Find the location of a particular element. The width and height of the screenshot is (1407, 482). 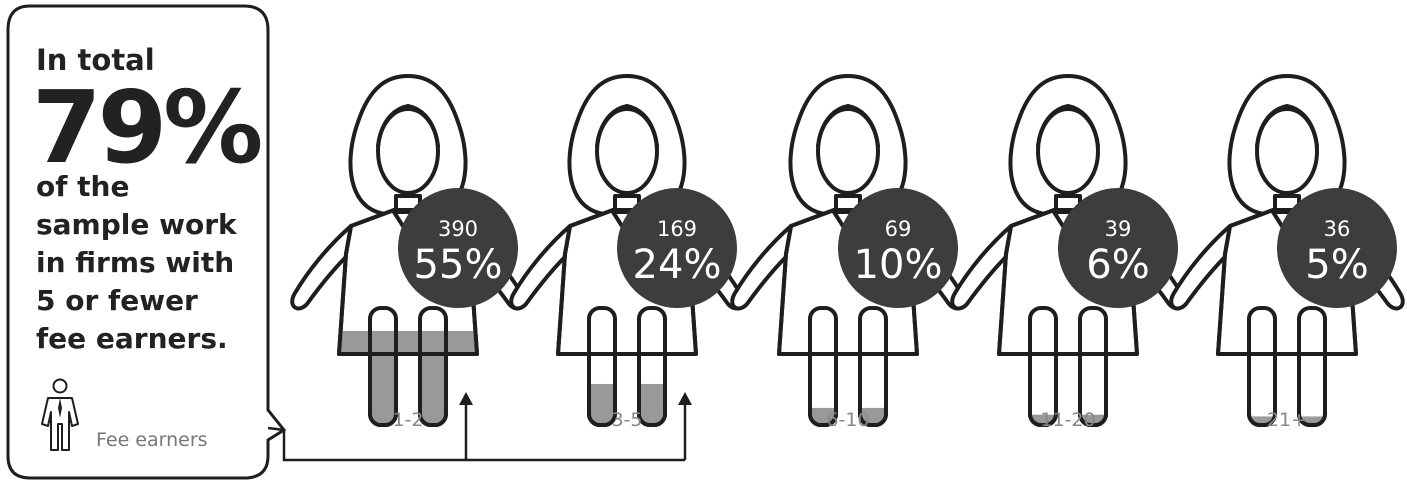

legend-label: Fee earners is located at coordinates (152, 440).